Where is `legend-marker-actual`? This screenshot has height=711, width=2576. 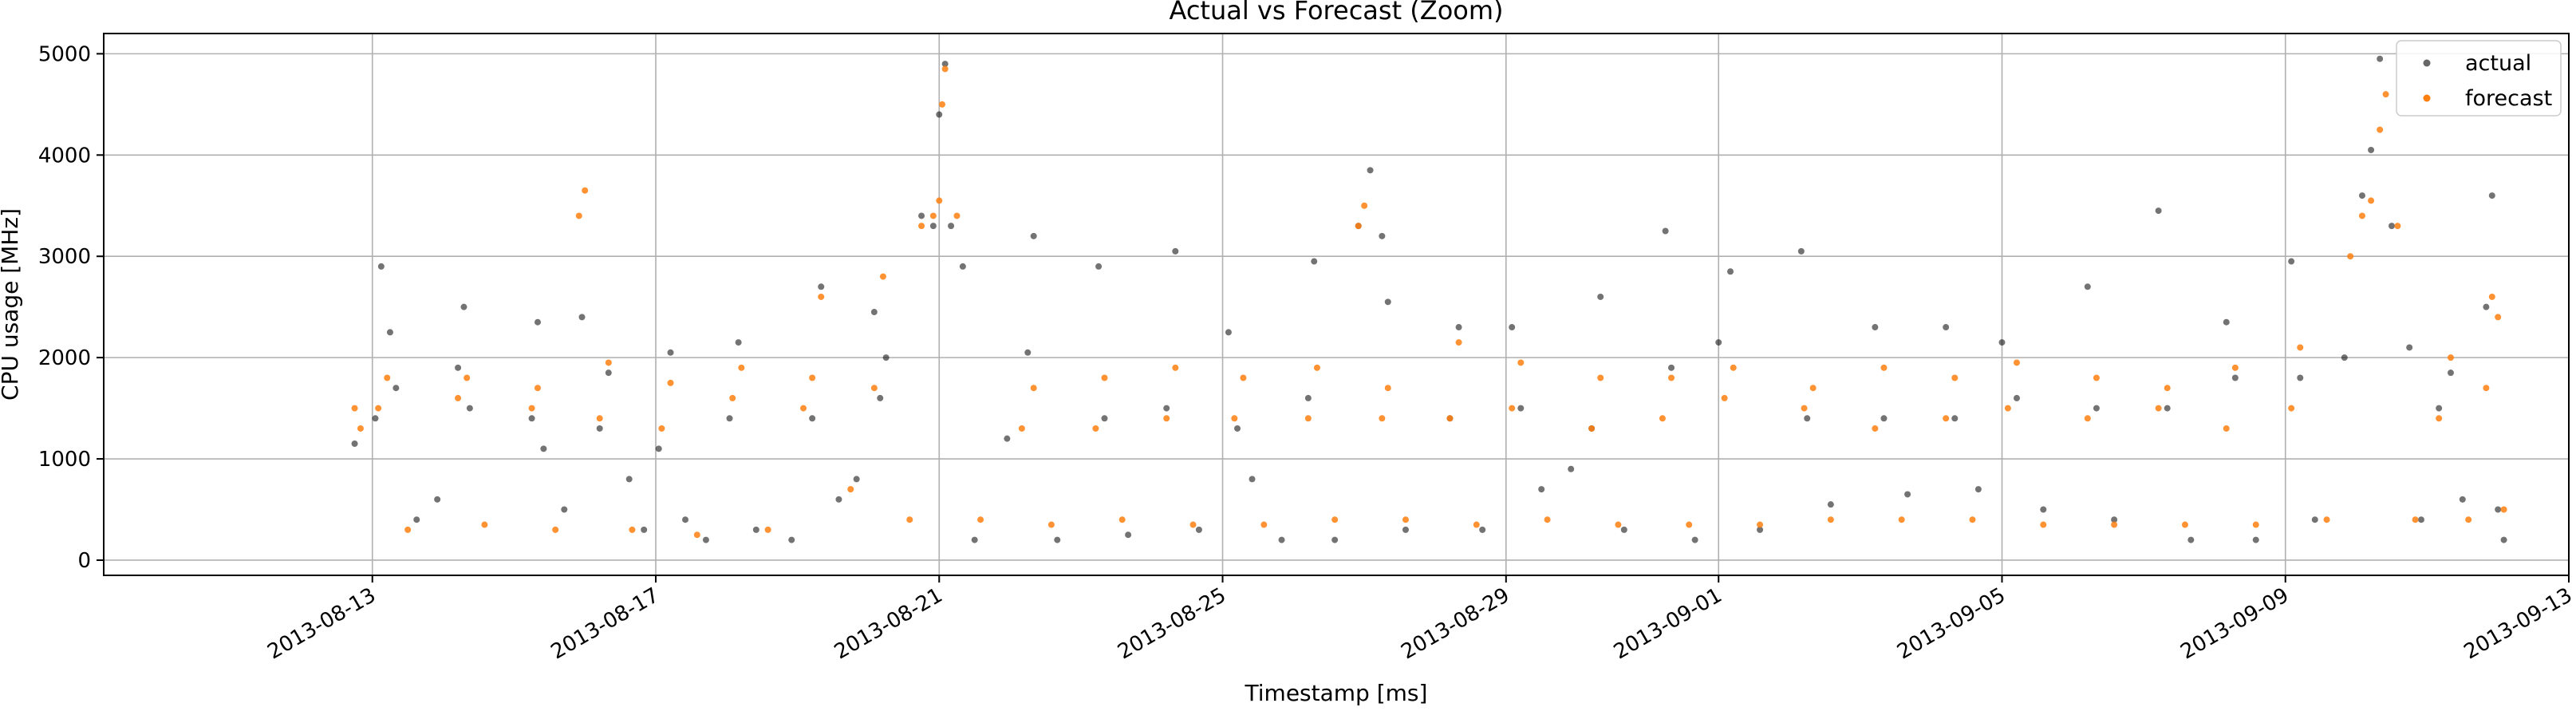 legend-marker-actual is located at coordinates (2427, 63).